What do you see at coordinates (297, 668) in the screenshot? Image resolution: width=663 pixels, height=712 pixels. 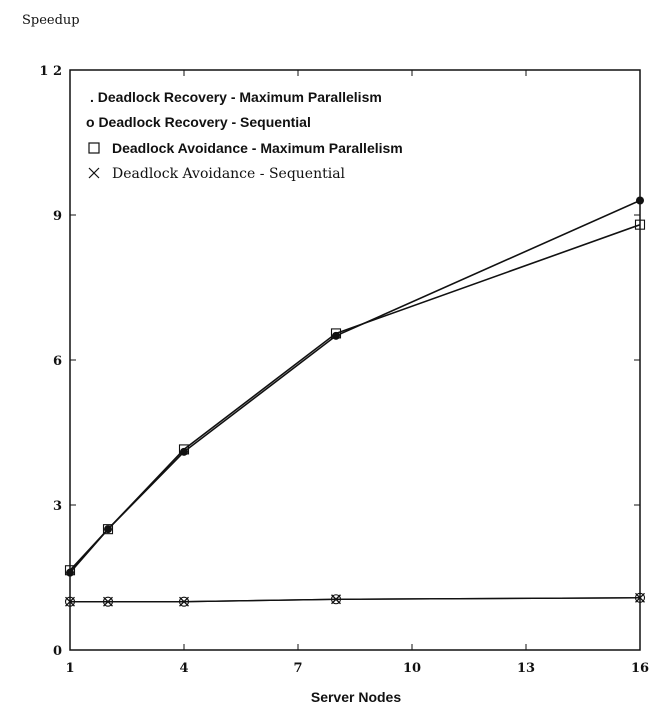 I see `x-tick-label: 7` at bounding box center [297, 668].